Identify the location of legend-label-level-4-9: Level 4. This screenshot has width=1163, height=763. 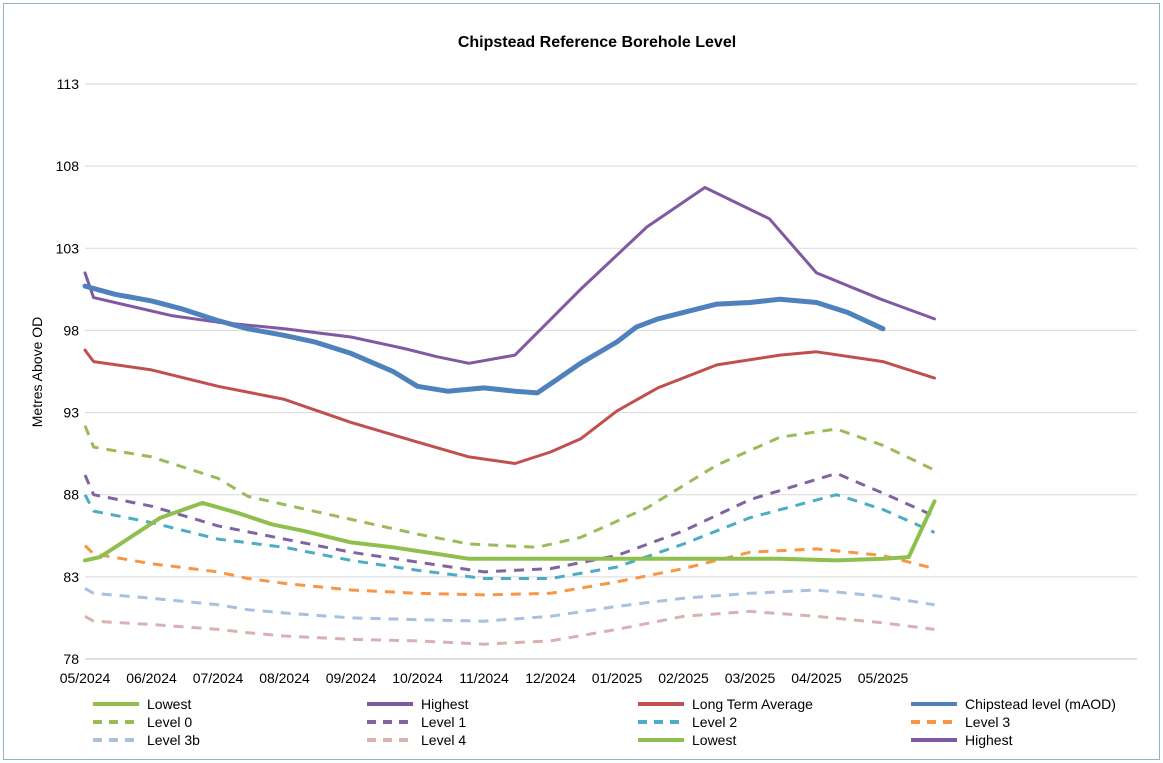
(443, 740).